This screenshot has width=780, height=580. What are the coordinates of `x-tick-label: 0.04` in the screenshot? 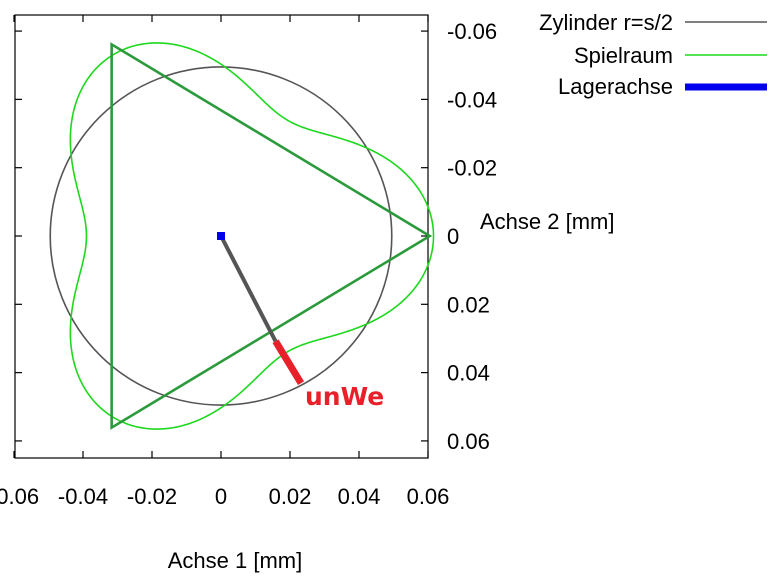 It's located at (359, 496).